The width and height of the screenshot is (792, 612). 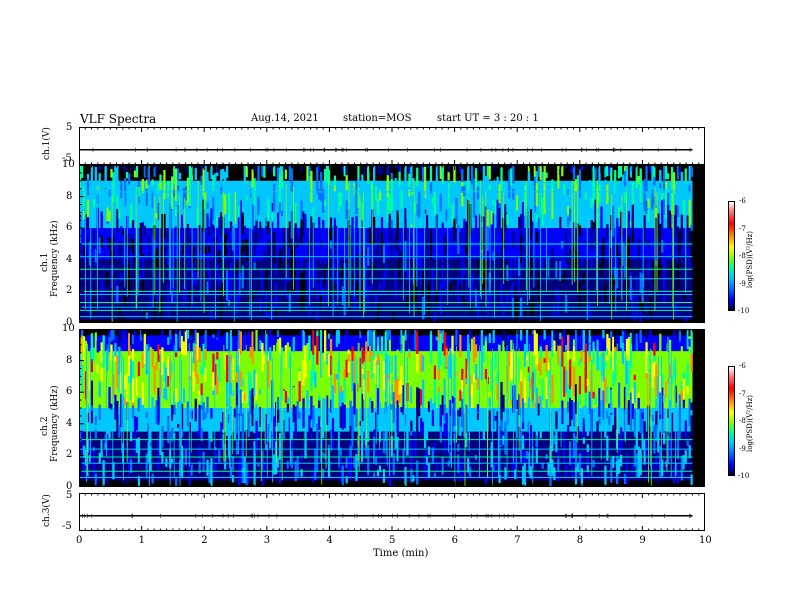 I want to click on date-text: Aug.14, 2021, so click(x=285, y=118).